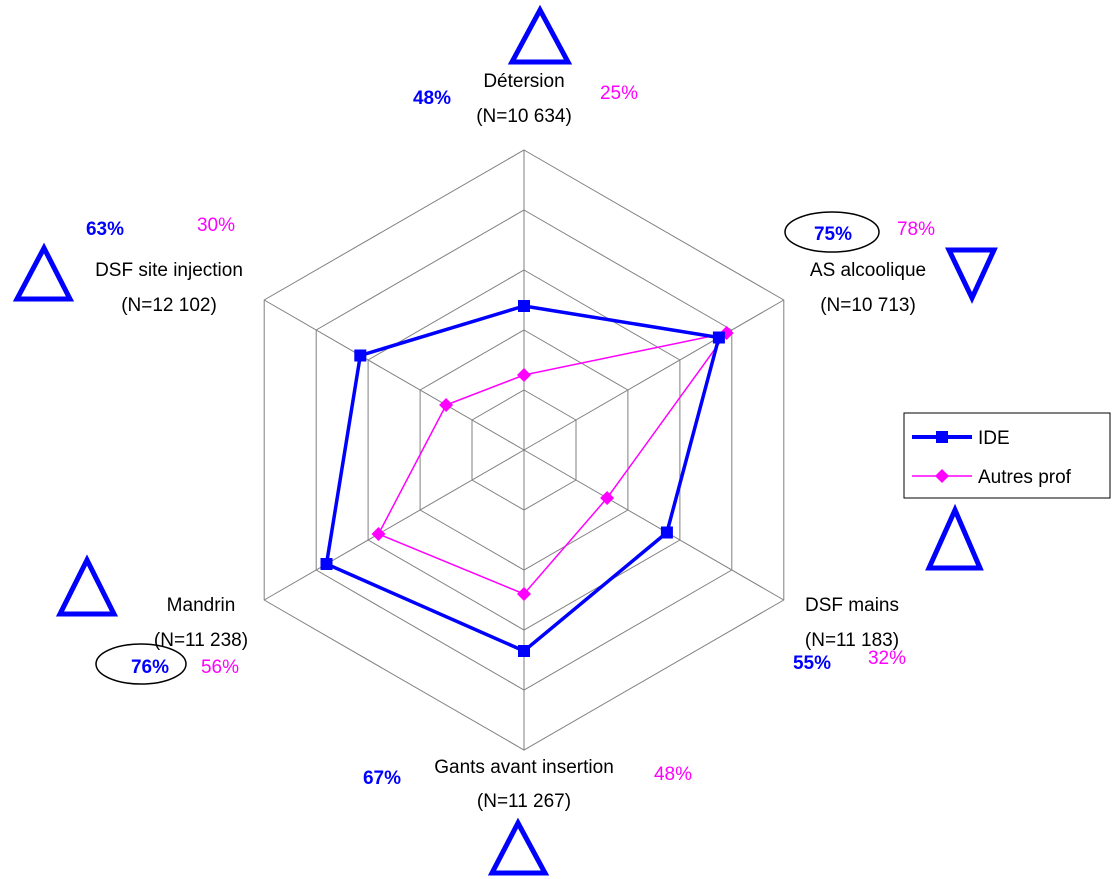 The height and width of the screenshot is (879, 1113). I want to click on legend-box, so click(1007, 455).